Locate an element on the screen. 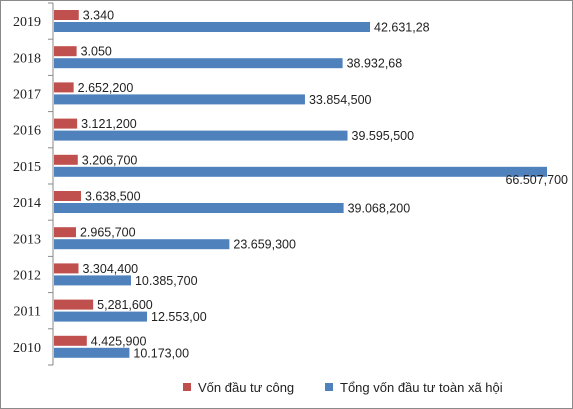  data-label-public-investment: 3.050 is located at coordinates (96, 52).